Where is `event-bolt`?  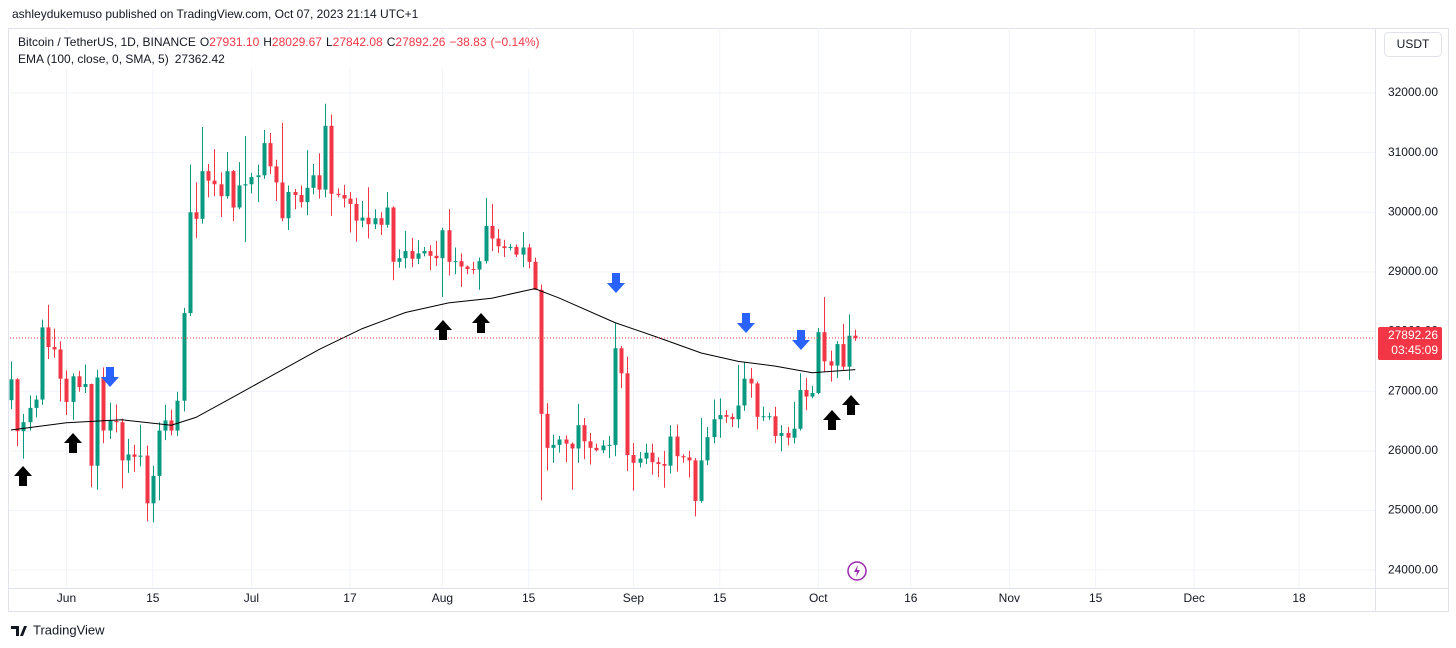 event-bolt is located at coordinates (857, 571).